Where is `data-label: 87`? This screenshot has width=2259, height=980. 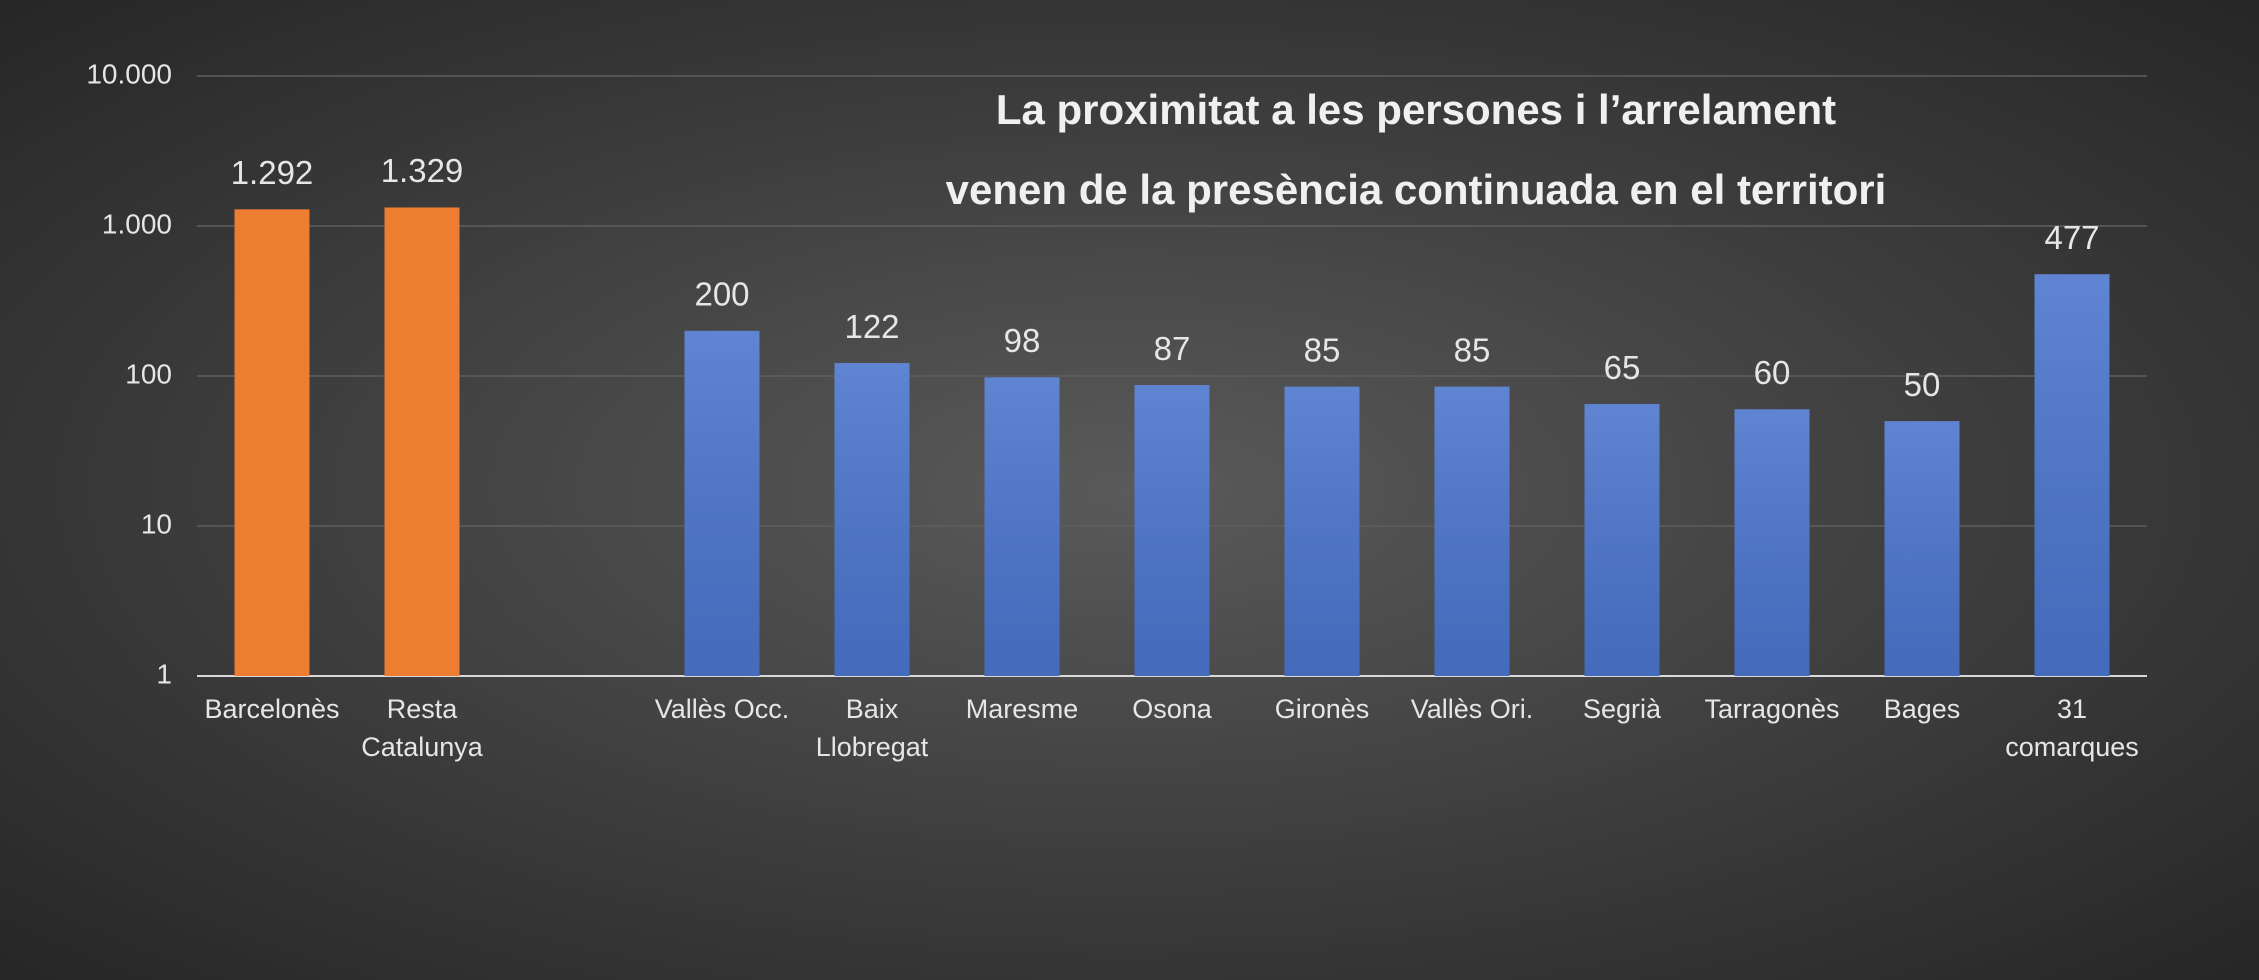 data-label: 87 is located at coordinates (1172, 348).